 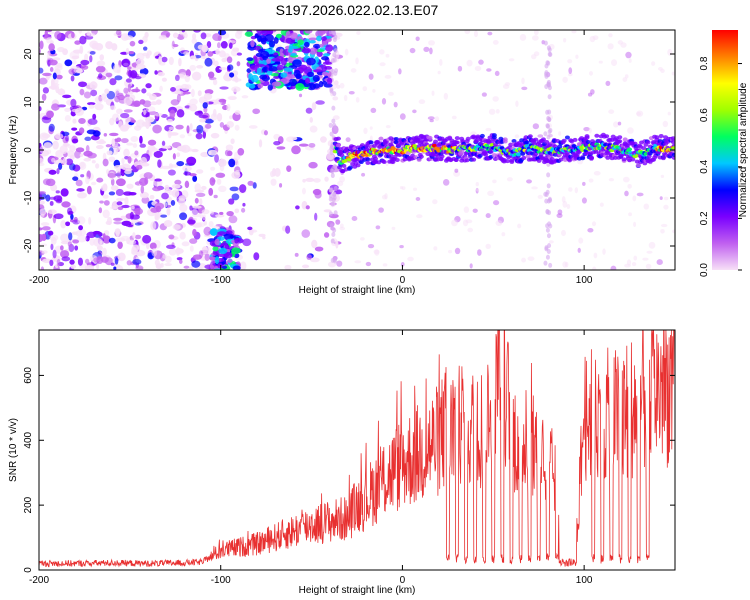 I want to click on y-tick-label: 600, so click(x=28, y=375).